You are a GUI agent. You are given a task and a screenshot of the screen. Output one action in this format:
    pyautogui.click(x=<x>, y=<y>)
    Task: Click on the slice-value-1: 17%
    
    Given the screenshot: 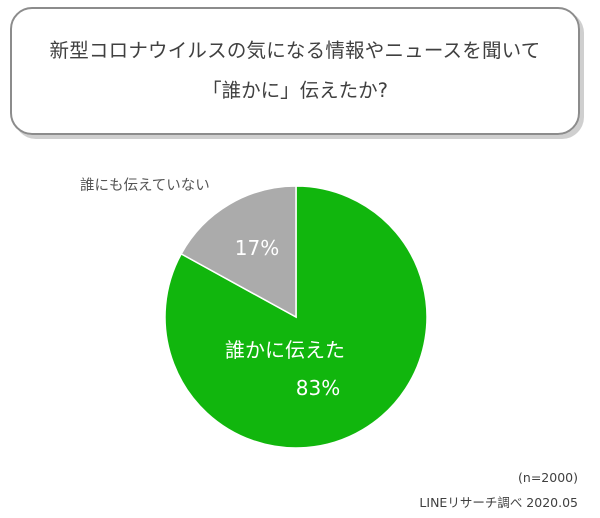 What is the action you would take?
    pyautogui.click(x=257, y=248)
    